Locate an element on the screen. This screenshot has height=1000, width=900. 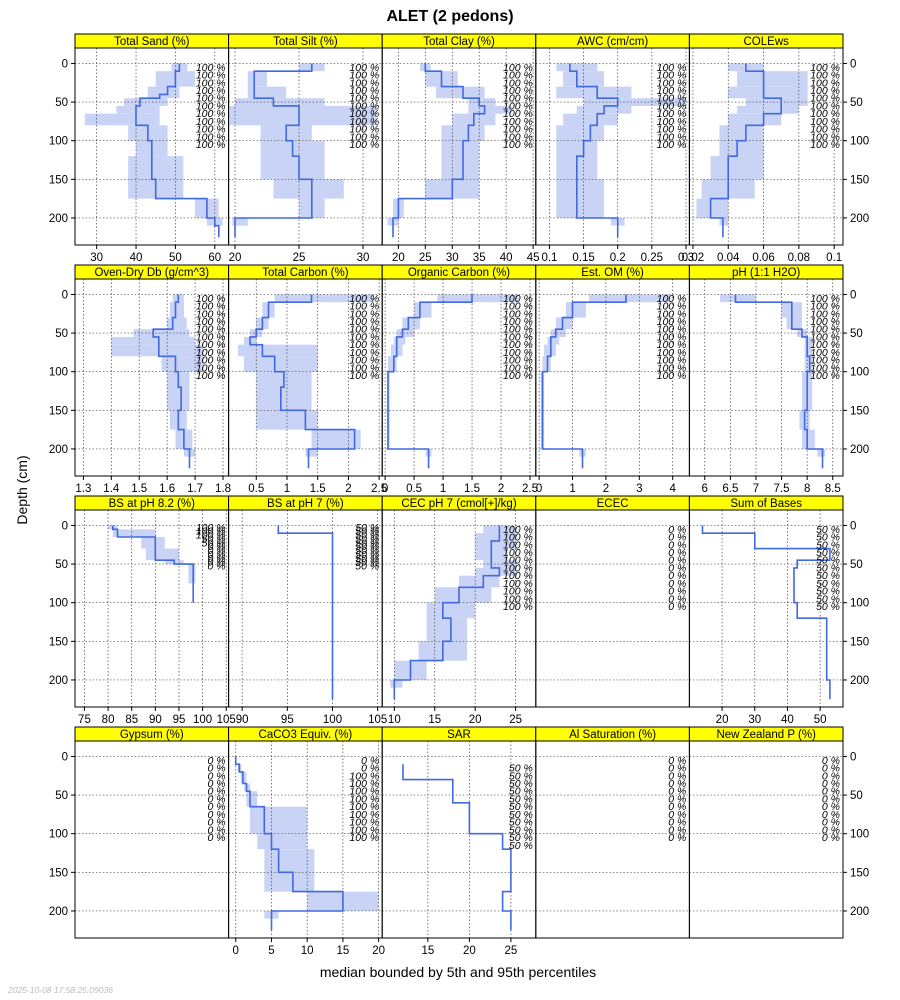
x-tick-label: 0.5 is located at coordinates (414, 489).